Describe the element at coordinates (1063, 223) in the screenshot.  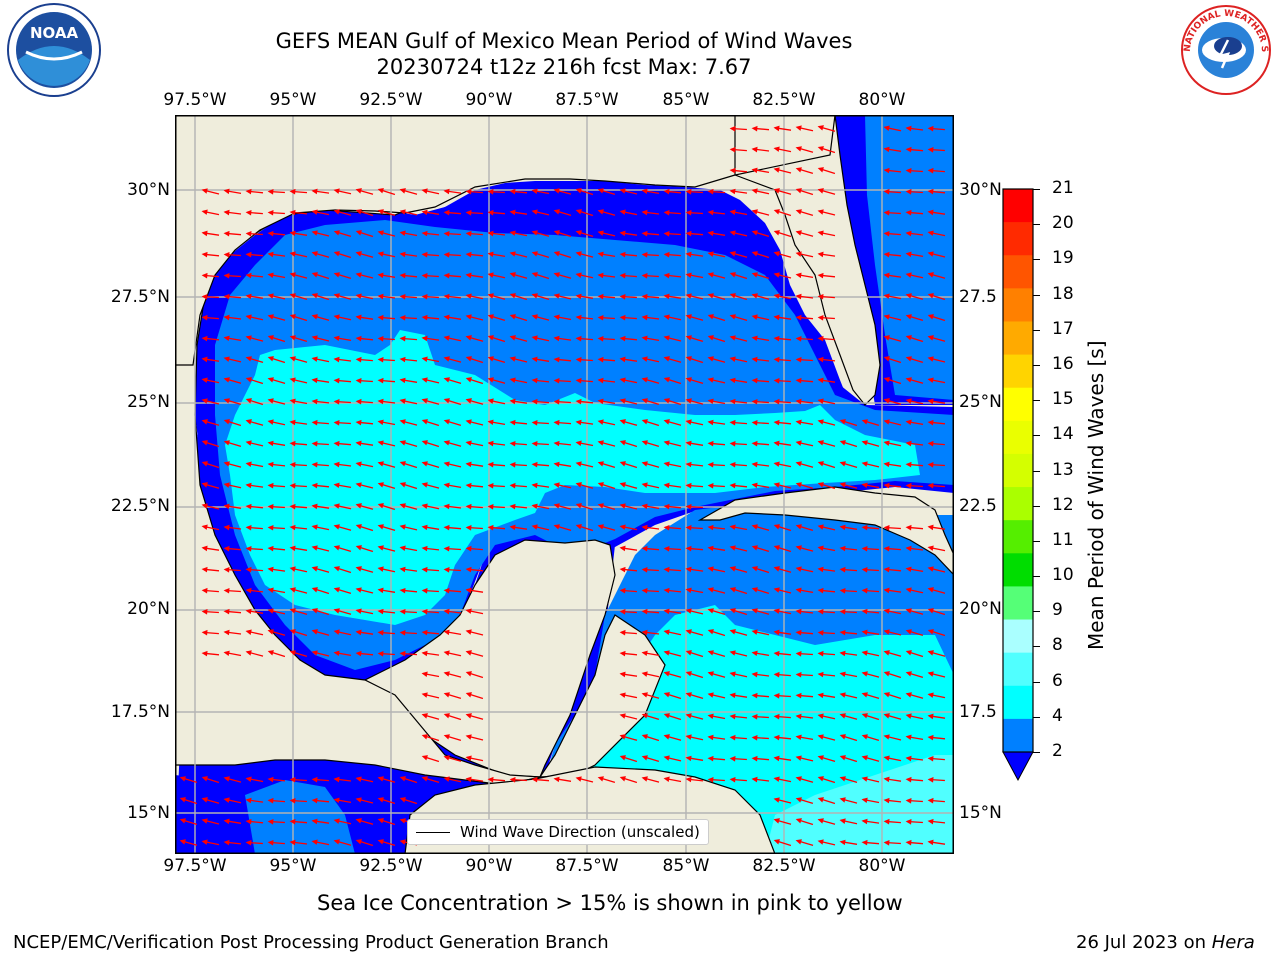
I see `colorbar-tick-label: 20` at that location.